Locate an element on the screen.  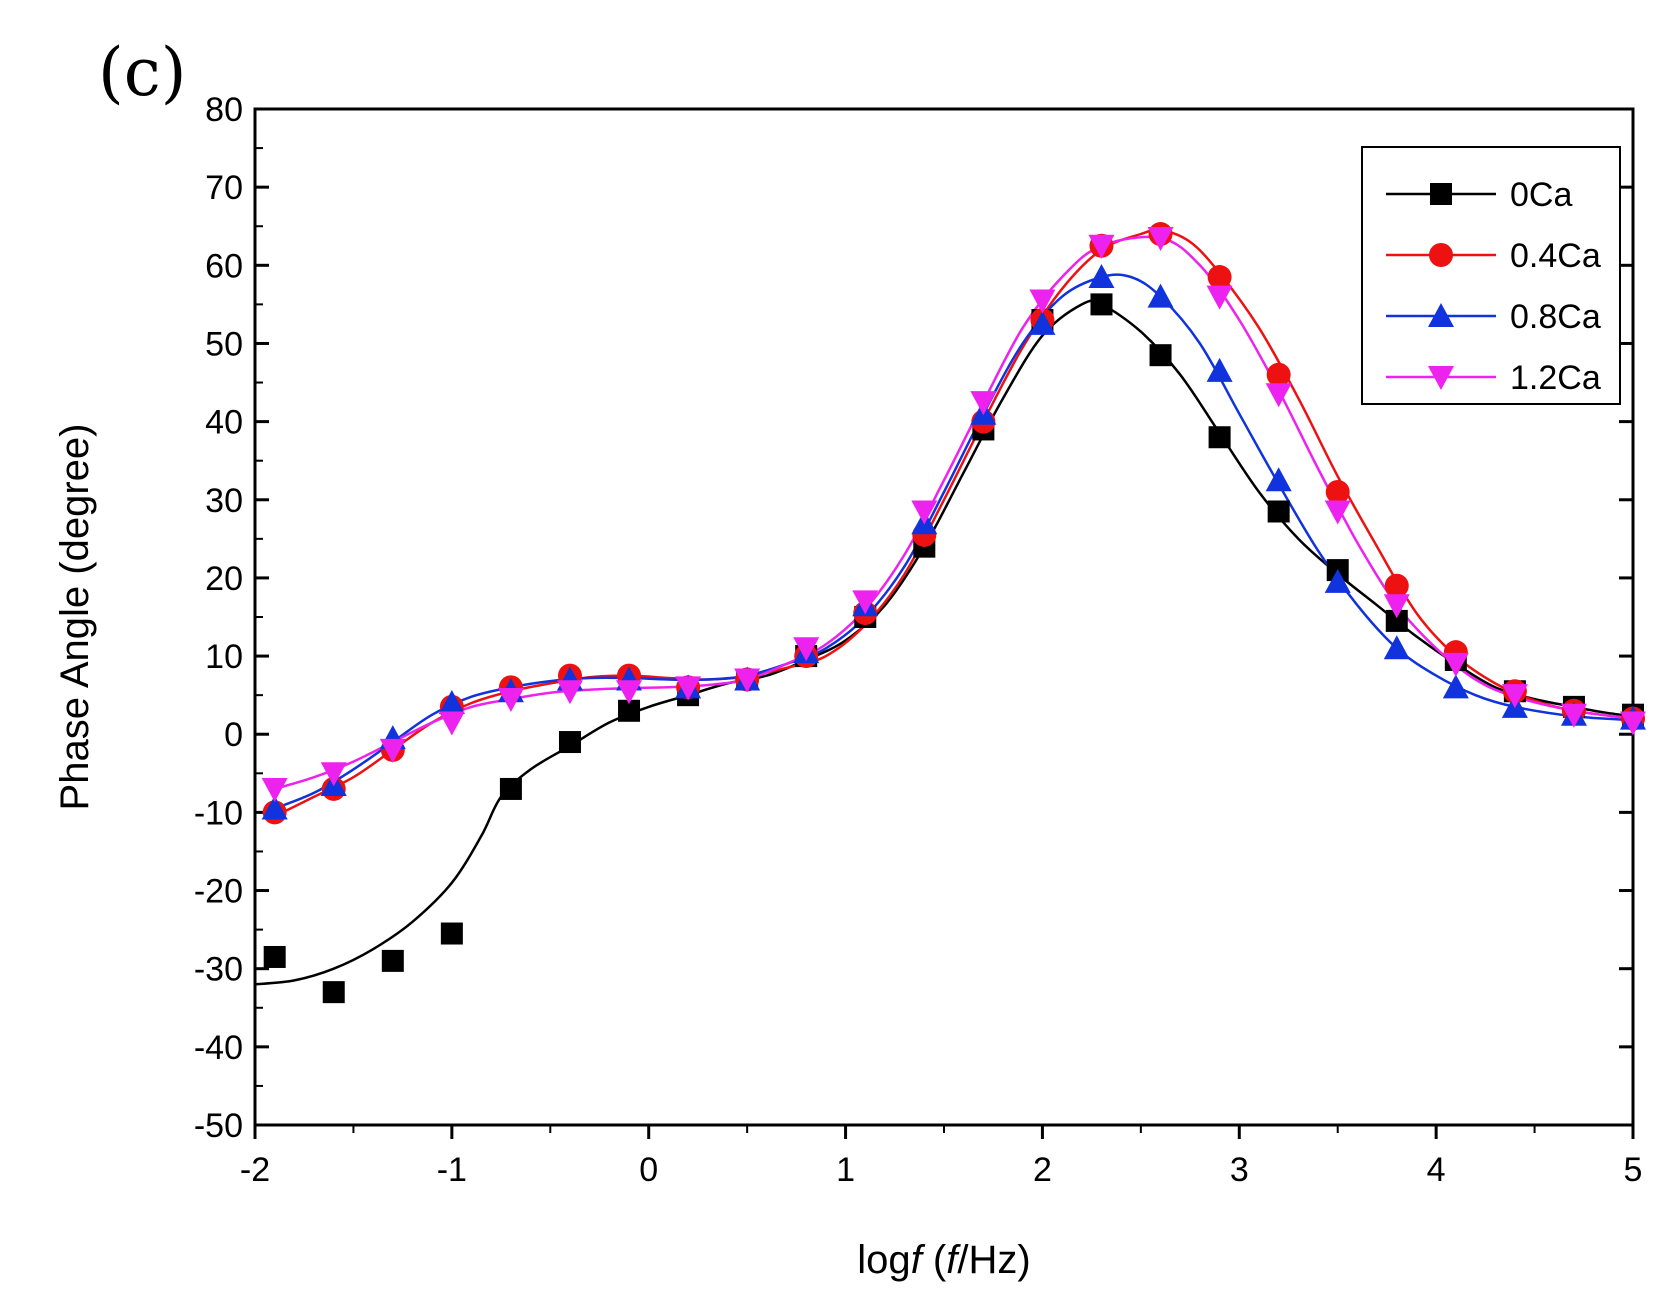
legend-label-1.2Ca: 1.2Ca is located at coordinates (1555, 378).